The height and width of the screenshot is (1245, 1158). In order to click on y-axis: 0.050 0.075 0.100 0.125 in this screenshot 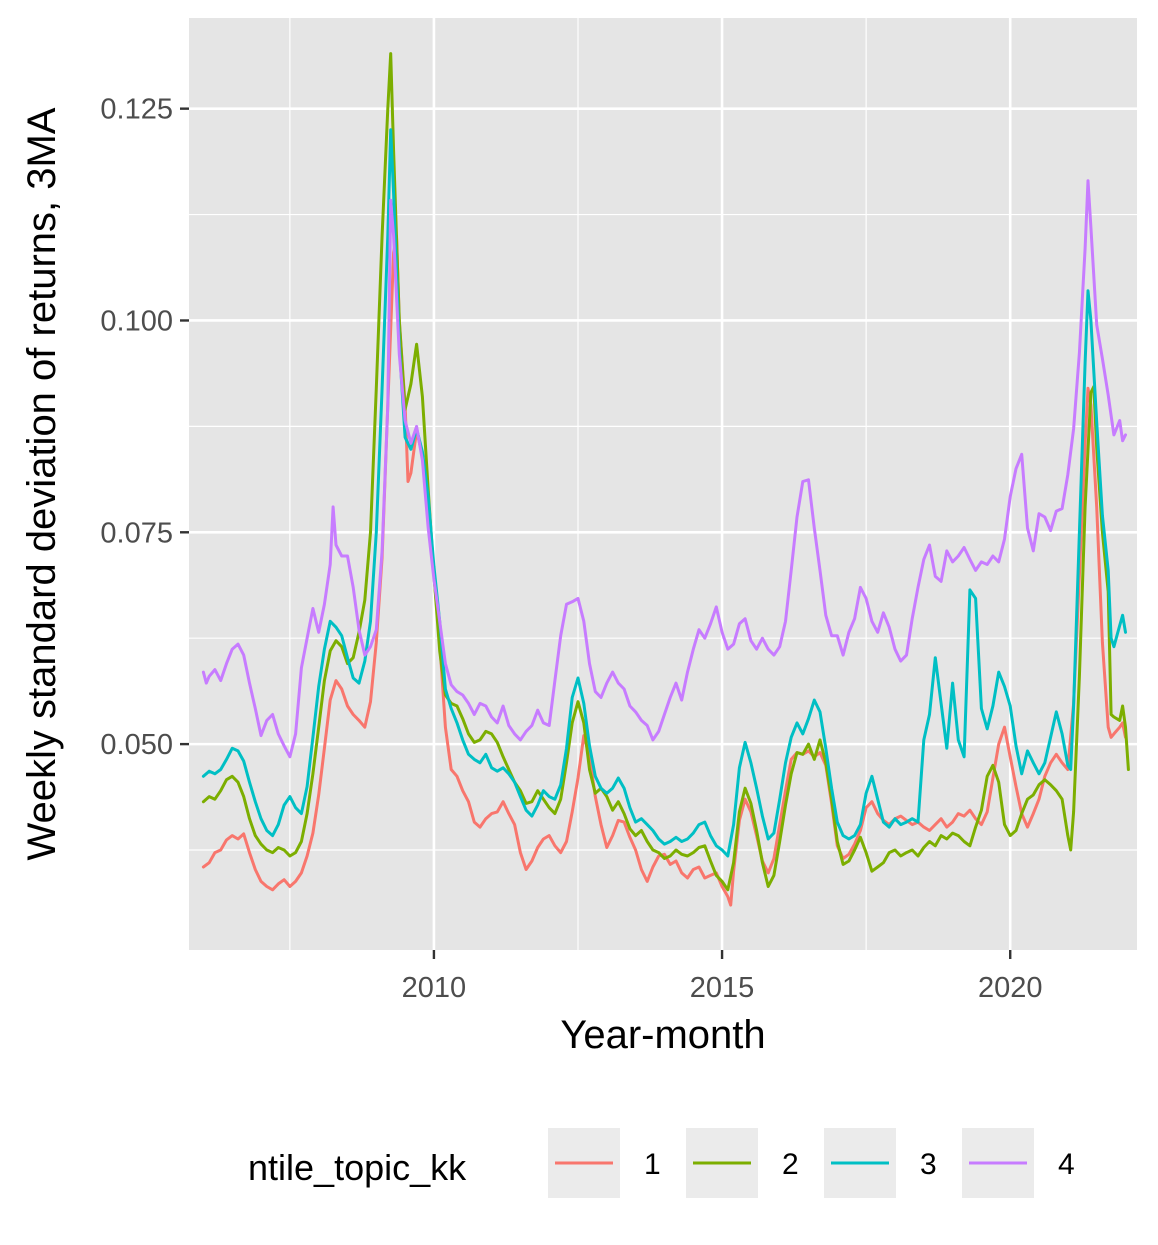, I will do `click(144, 427)`.